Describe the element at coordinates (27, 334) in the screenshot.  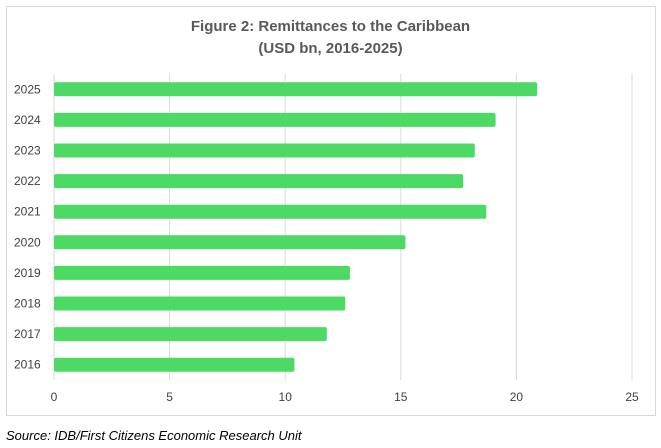
I see `y-tick-label: 2017` at that location.